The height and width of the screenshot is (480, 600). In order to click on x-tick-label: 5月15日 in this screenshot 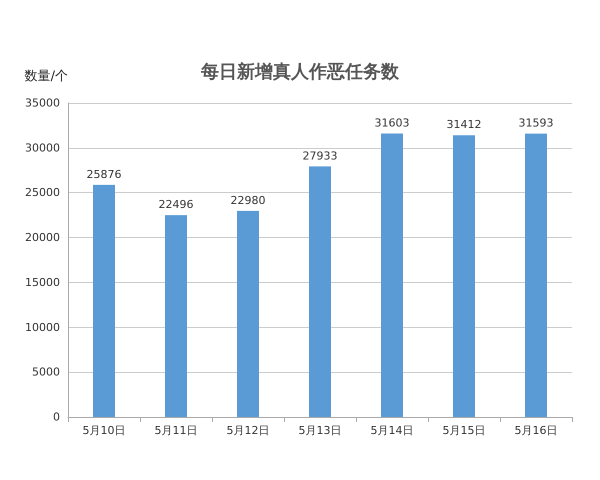, I will do `click(464, 430)`.